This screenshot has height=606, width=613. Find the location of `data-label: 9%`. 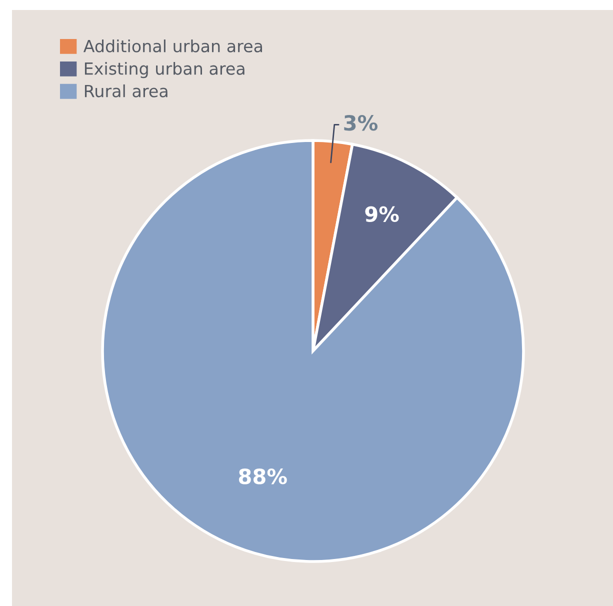

data-label: 9% is located at coordinates (382, 214).